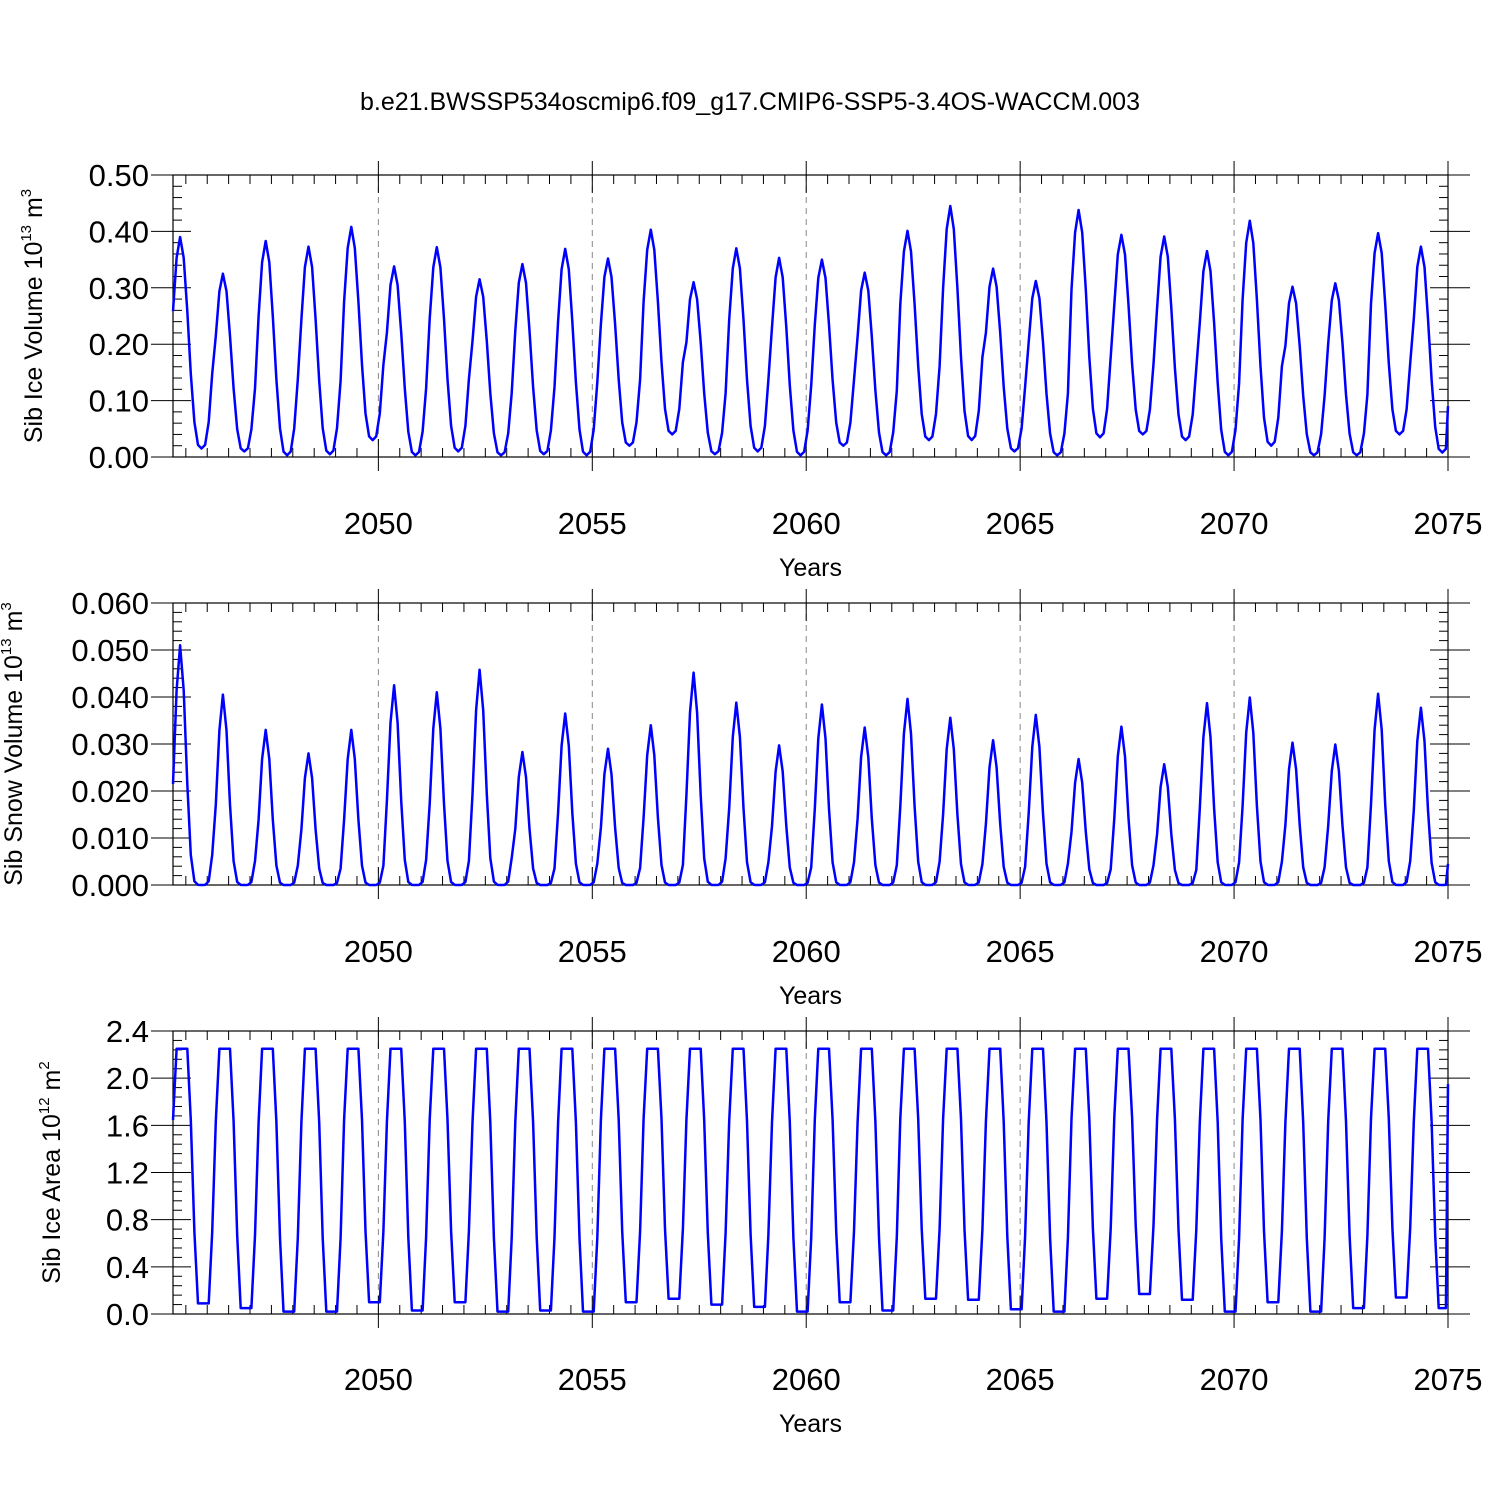  Describe the element at coordinates (1234, 1379) in the screenshot. I see `ice-area-xtick-label: 2070` at that location.